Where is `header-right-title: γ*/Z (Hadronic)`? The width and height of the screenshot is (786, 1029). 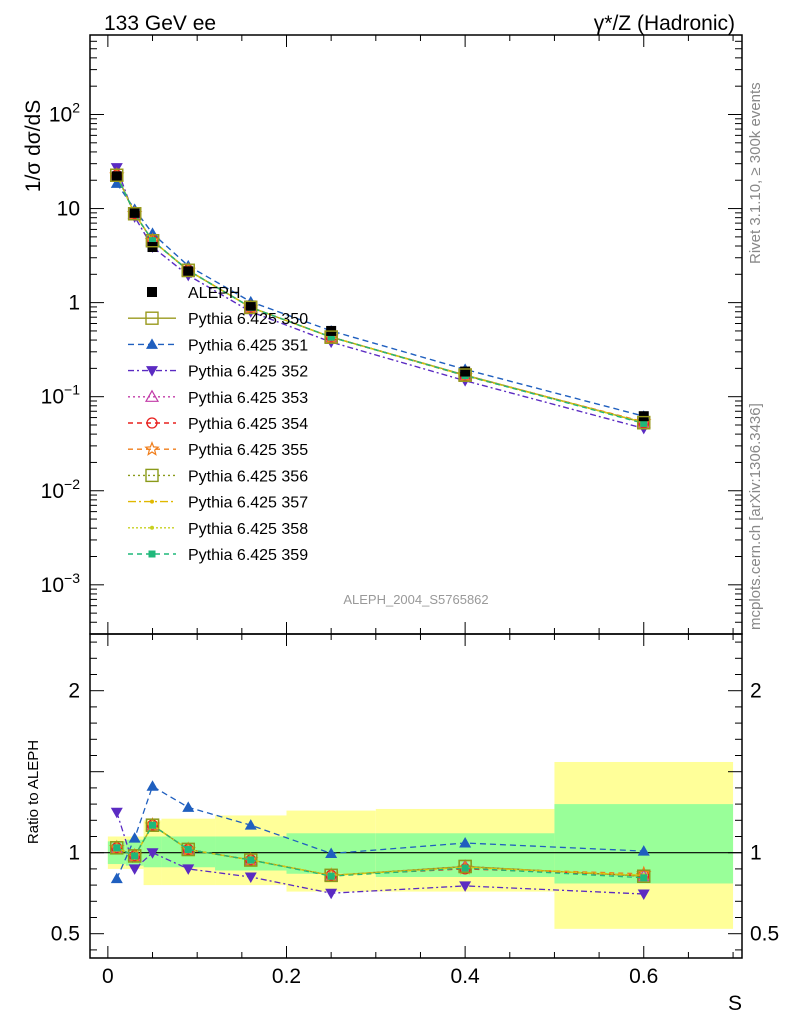 header-right-title: γ*/Z (Hadronic) is located at coordinates (664, 23).